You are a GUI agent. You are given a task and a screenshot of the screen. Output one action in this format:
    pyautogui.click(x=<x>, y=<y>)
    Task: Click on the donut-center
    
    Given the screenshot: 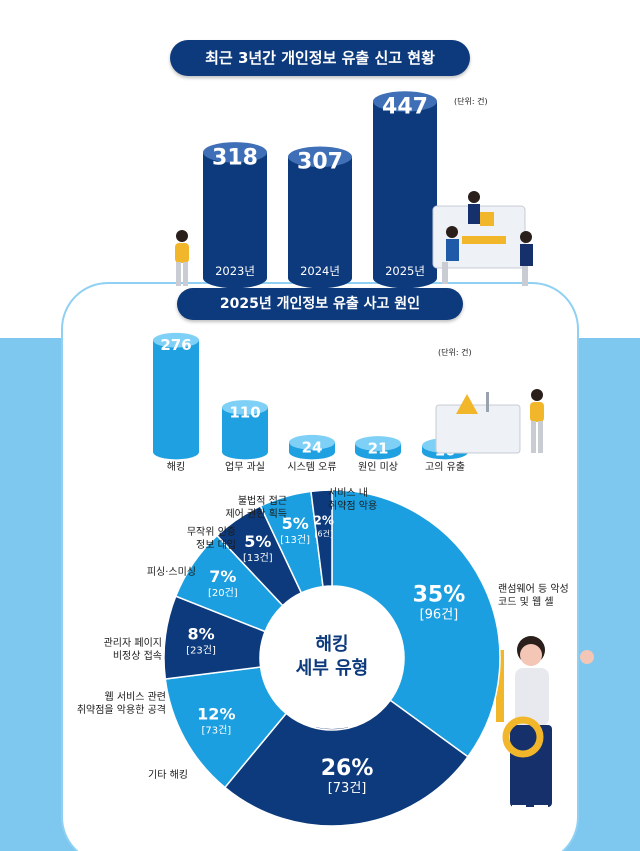 What is the action you would take?
    pyautogui.click(x=332, y=658)
    